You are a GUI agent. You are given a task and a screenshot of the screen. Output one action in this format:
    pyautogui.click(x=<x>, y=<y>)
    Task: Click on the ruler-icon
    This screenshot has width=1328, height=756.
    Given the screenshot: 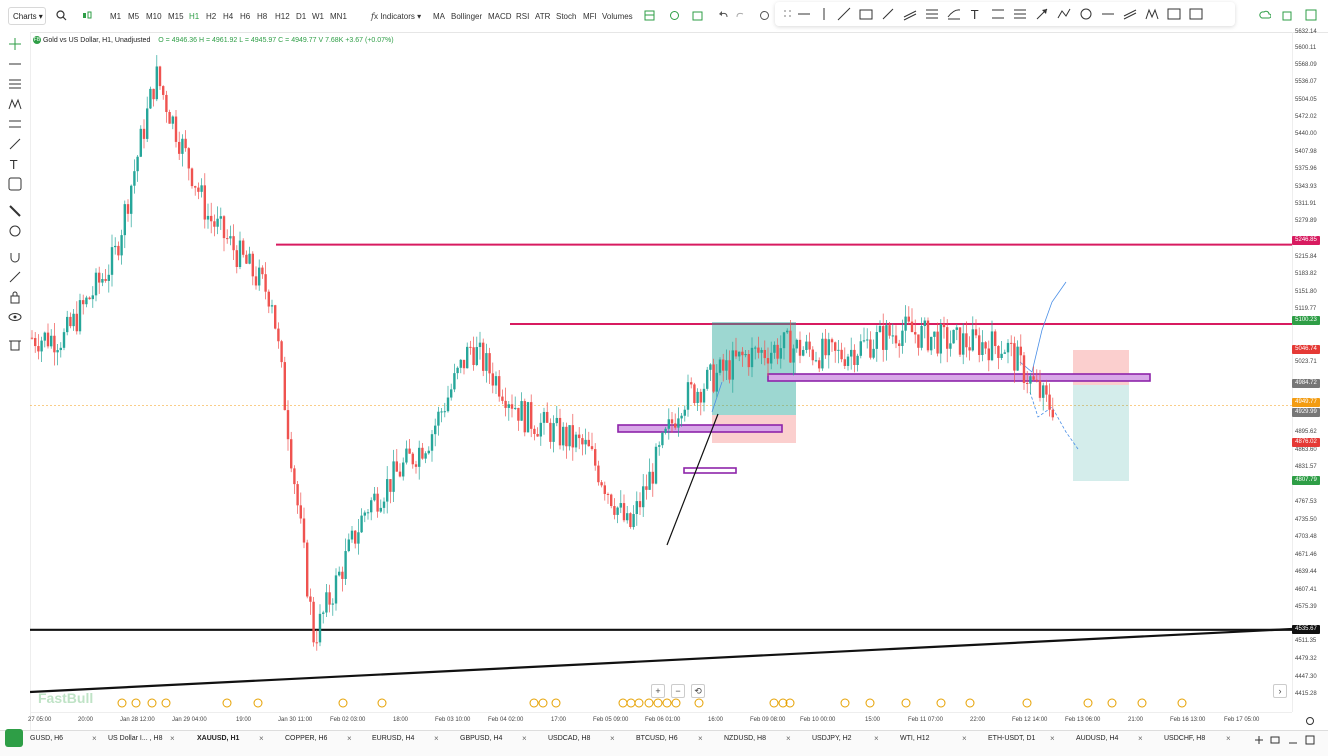 What is the action you would take?
    pyautogui.click(x=15, y=211)
    